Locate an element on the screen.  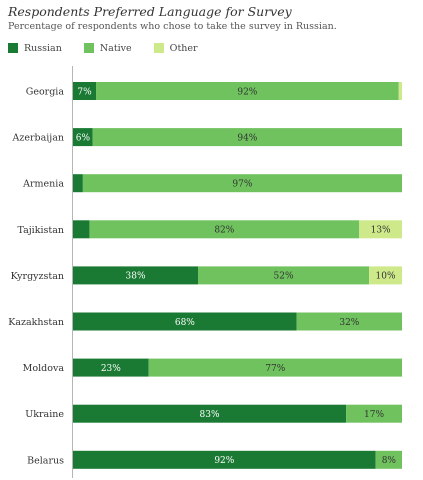
legend-label-russian: Russian is located at coordinates (43, 48).